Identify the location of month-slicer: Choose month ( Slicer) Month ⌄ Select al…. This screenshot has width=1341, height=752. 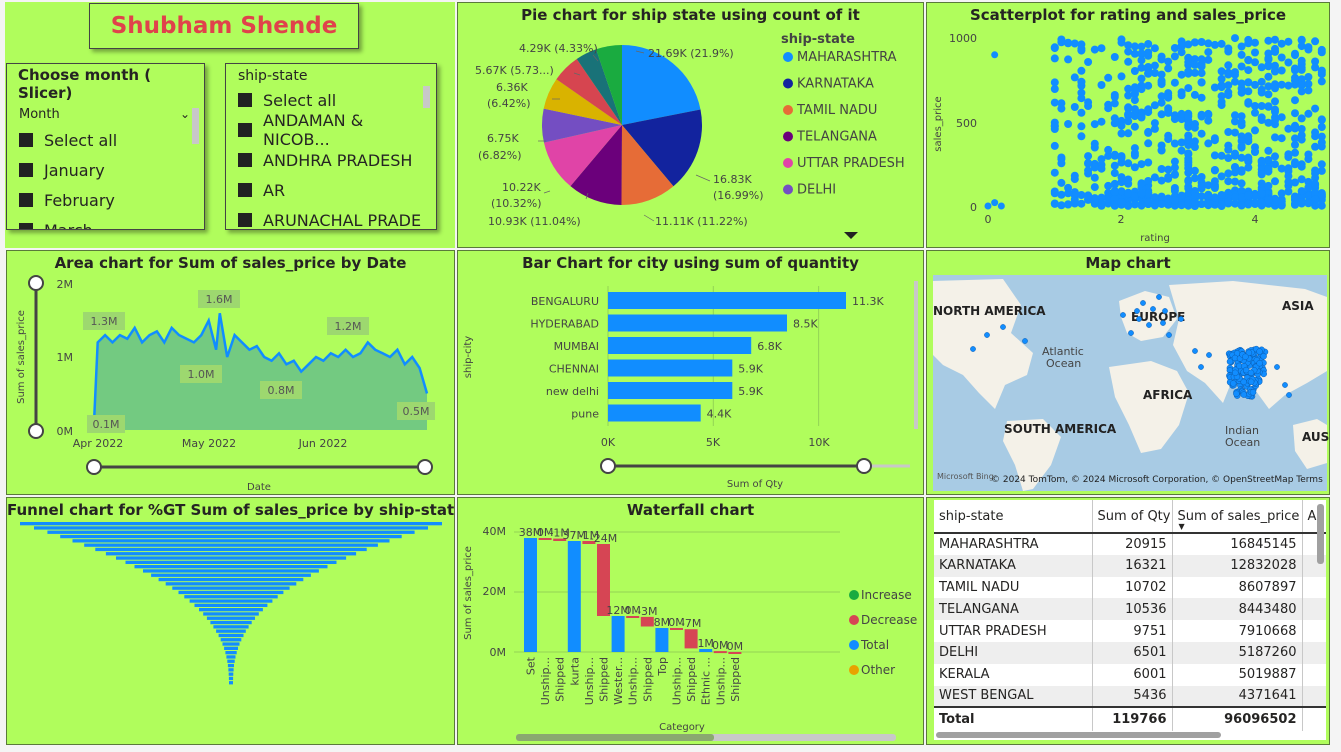
(105, 146).